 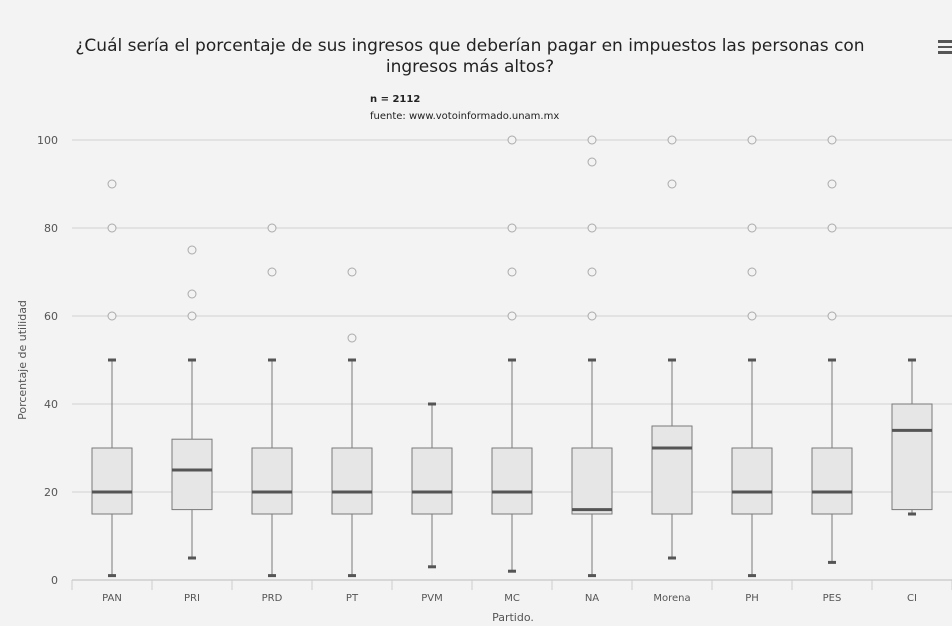 What do you see at coordinates (432, 598) in the screenshot?
I see `x-tick-label: PVM` at bounding box center [432, 598].